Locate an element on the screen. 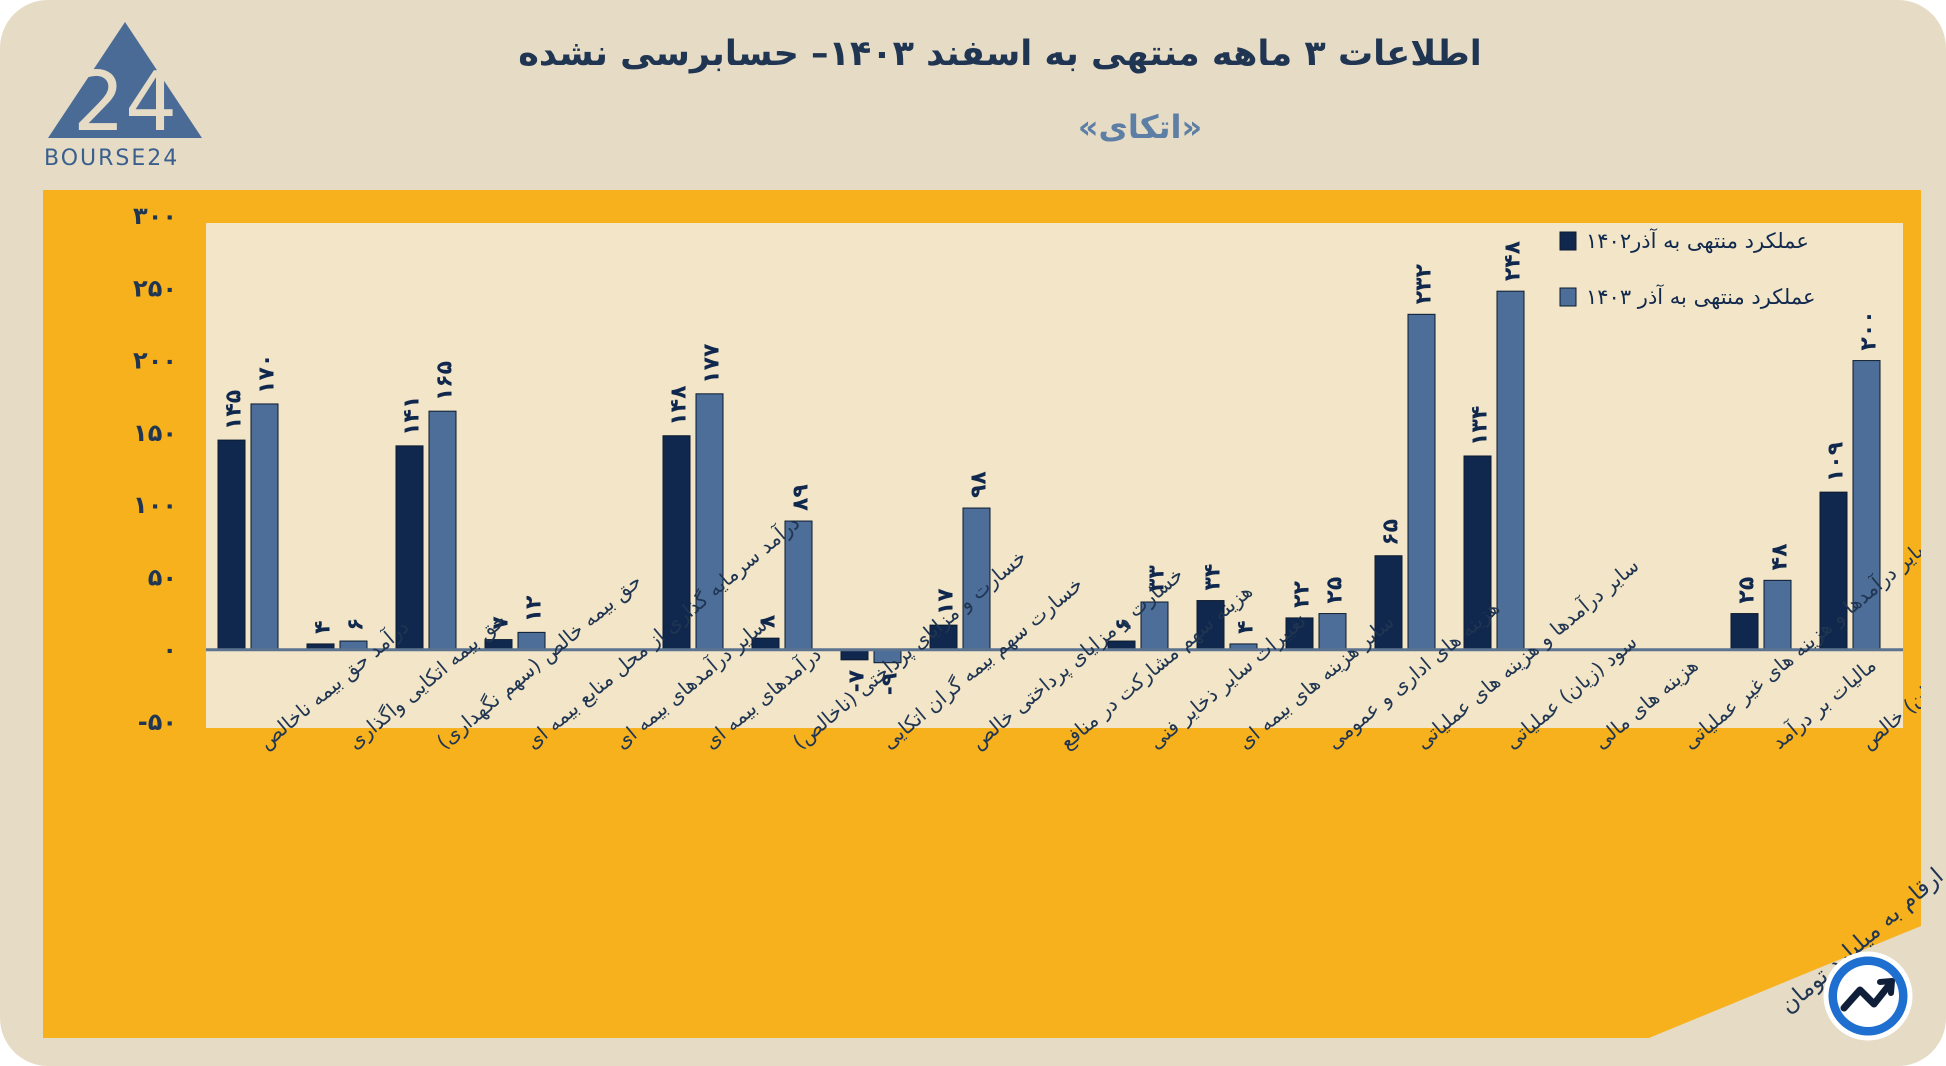  logo-mark: 24 is located at coordinates (125, 102).